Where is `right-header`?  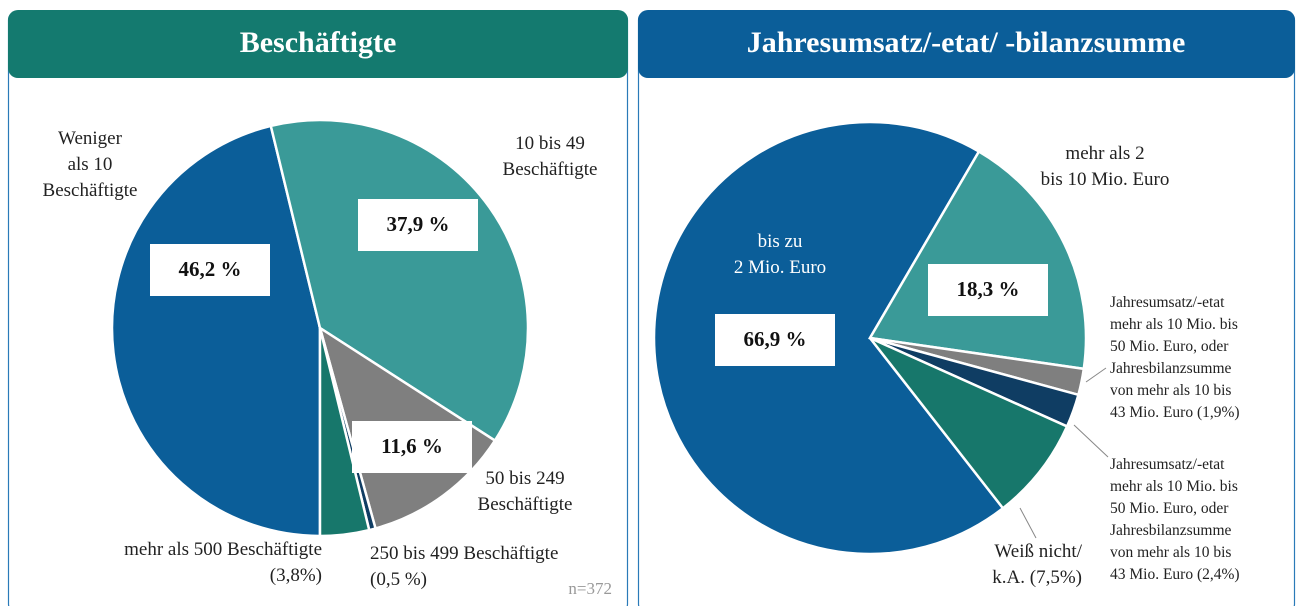 right-header is located at coordinates (966, 44).